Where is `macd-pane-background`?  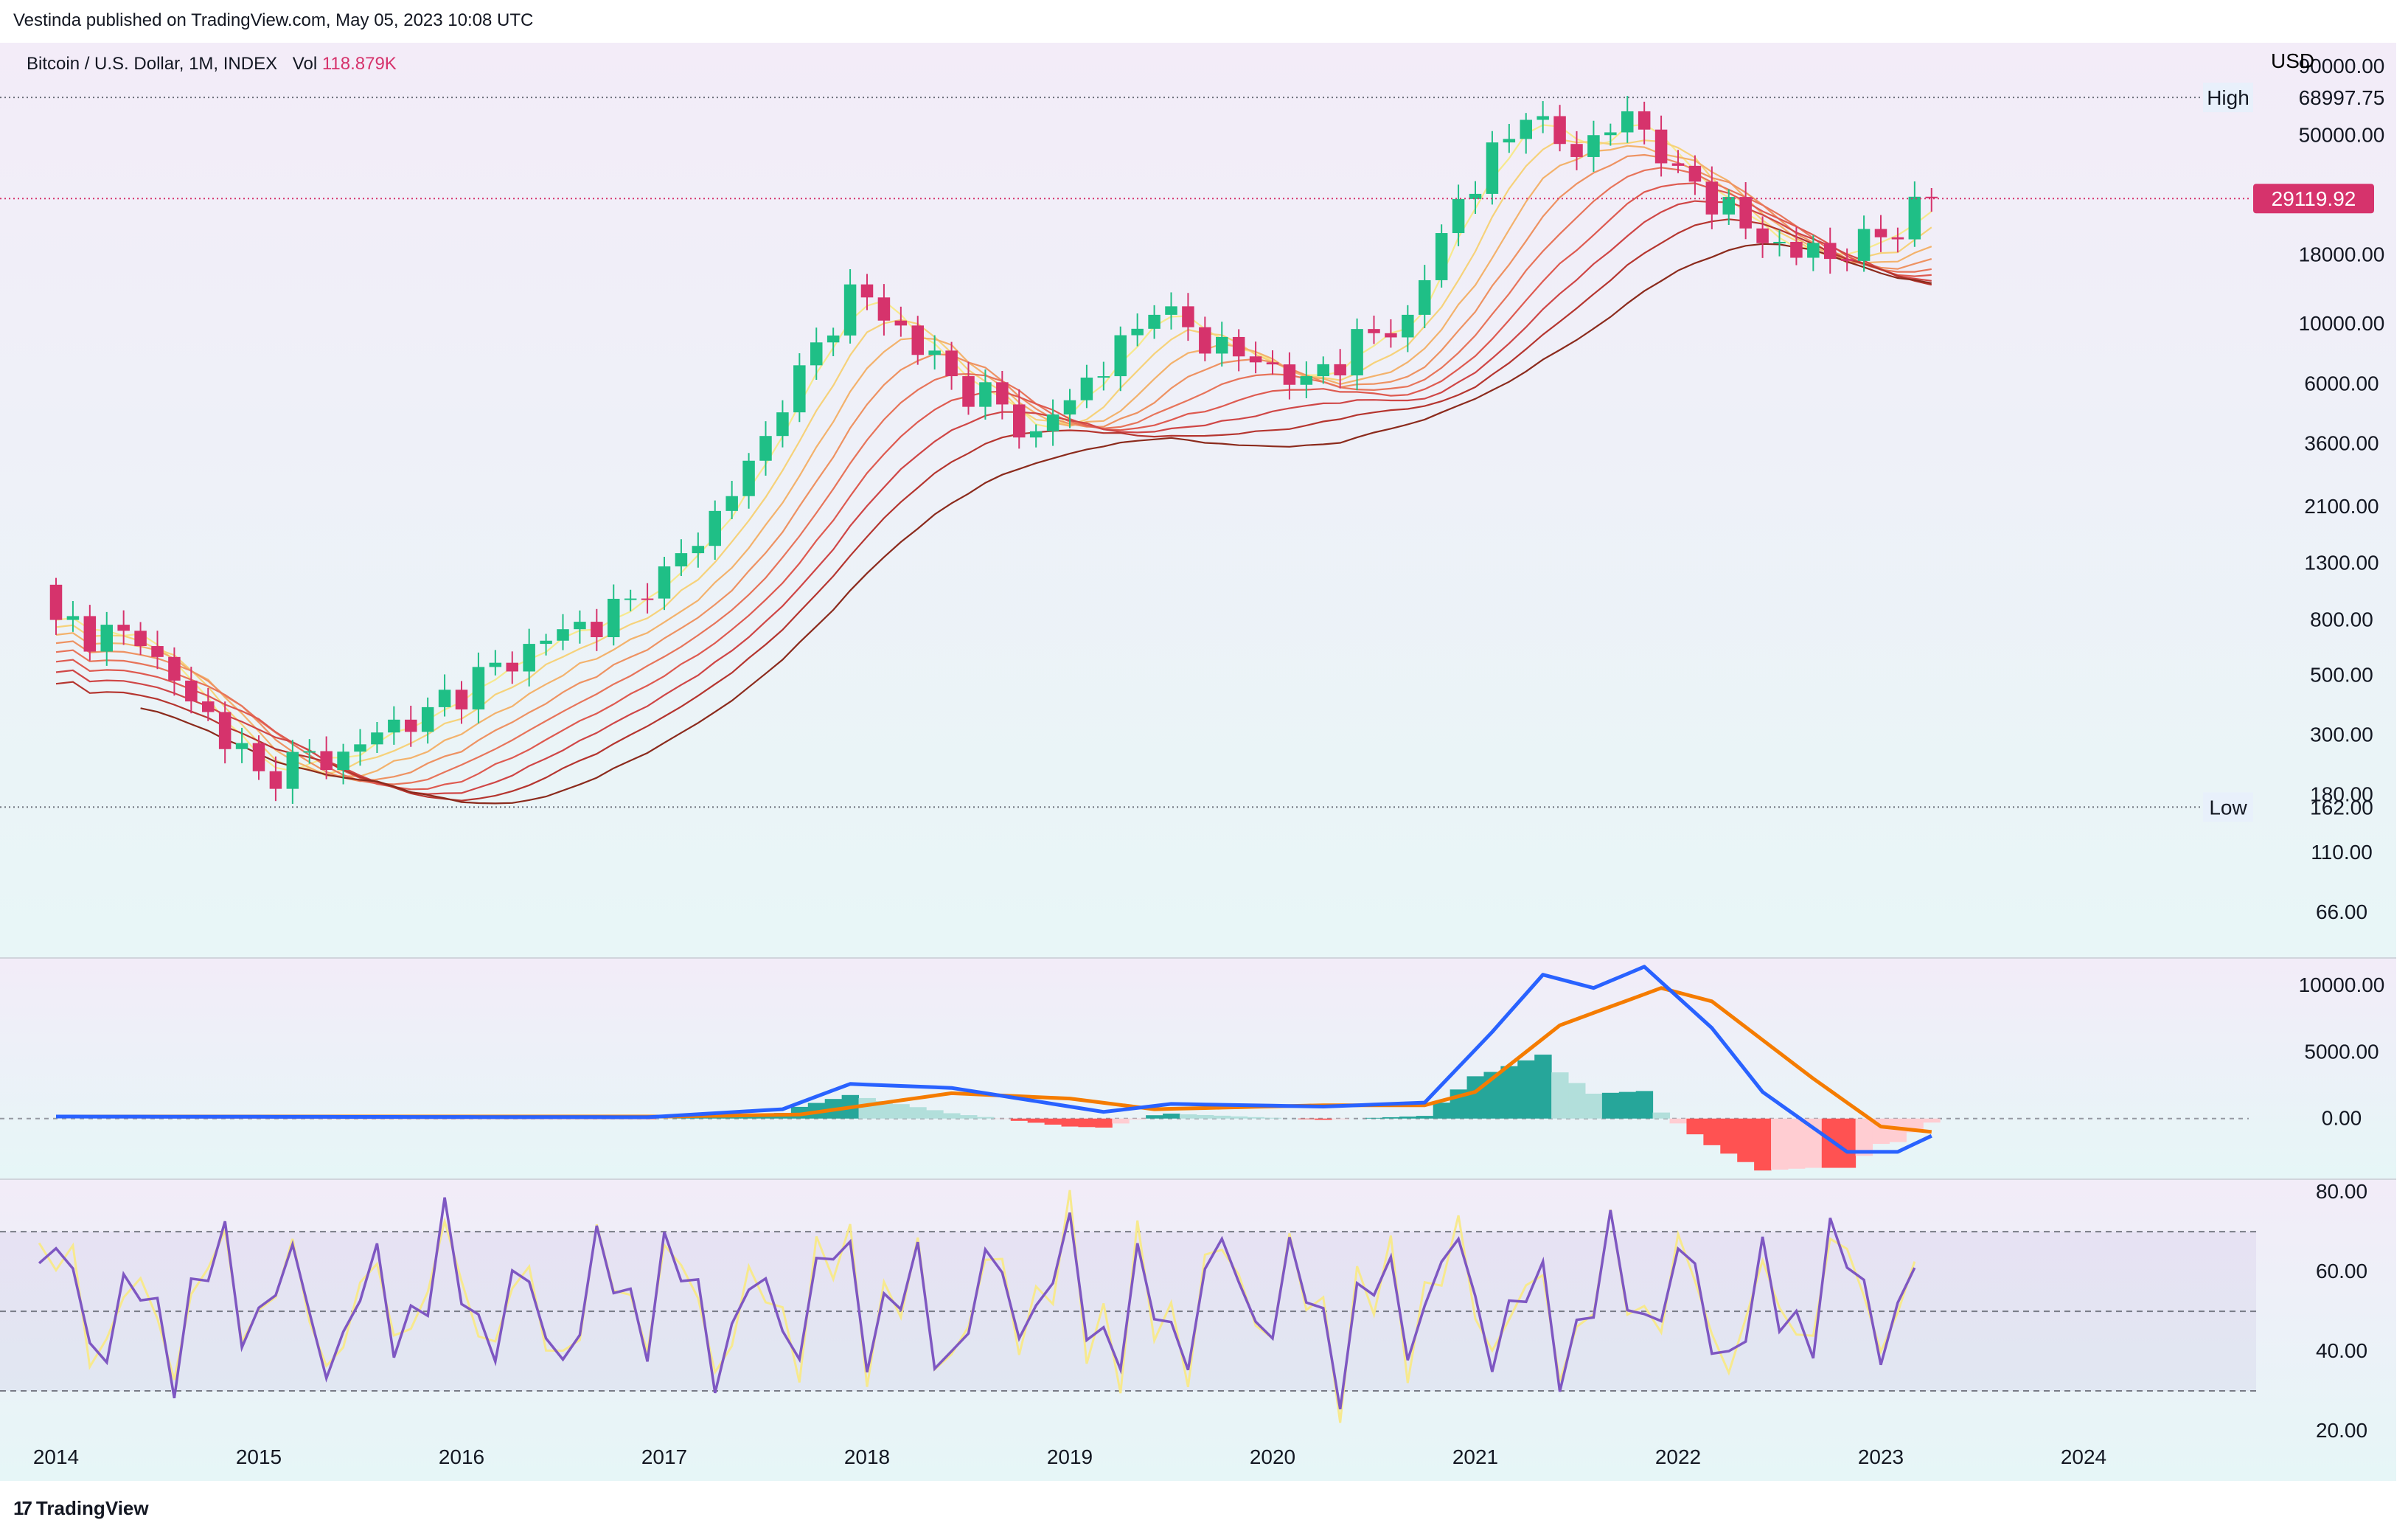
macd-pane-background is located at coordinates (1198, 1069).